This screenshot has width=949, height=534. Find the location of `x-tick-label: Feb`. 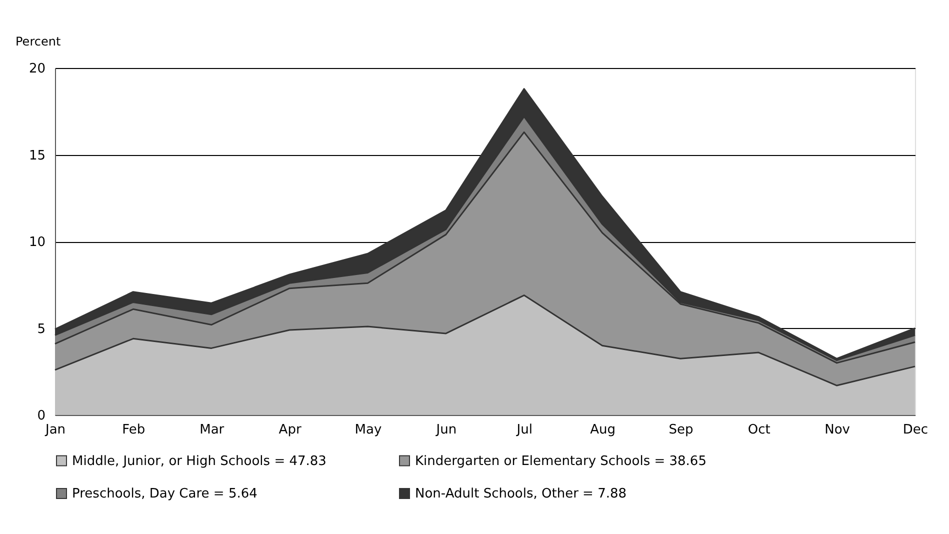

x-tick-label: Feb is located at coordinates (134, 430).